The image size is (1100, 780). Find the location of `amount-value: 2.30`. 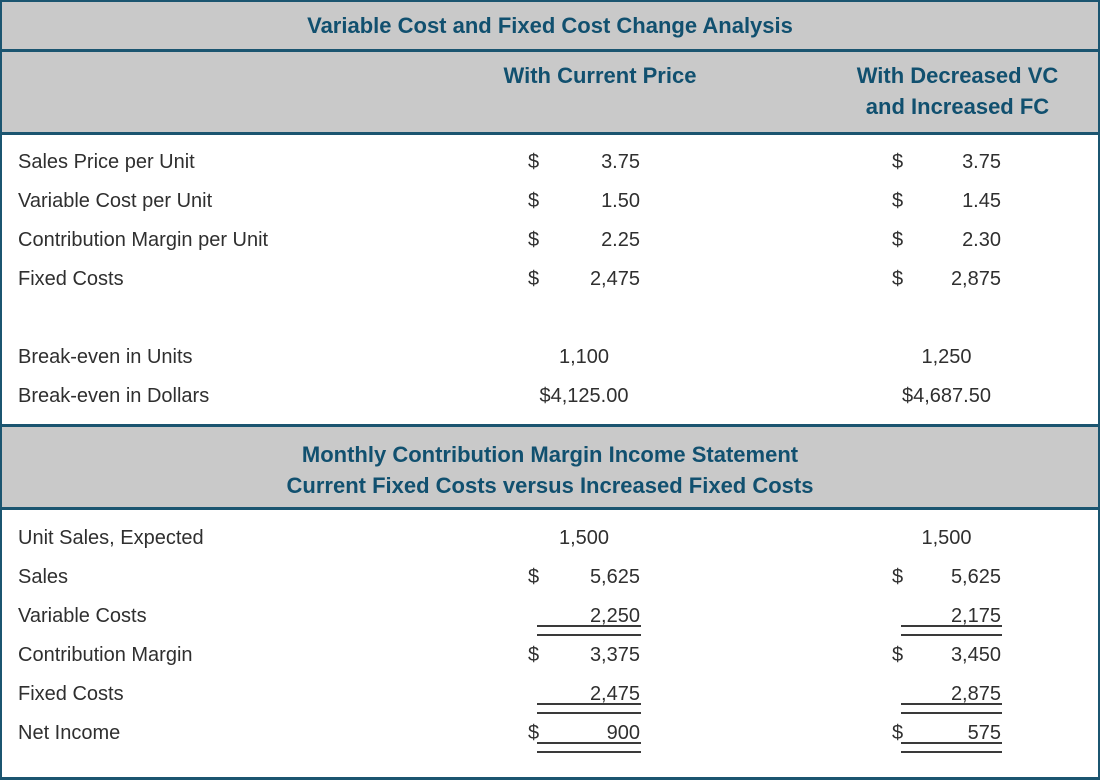

amount-value: 2.30 is located at coordinates (981, 240).